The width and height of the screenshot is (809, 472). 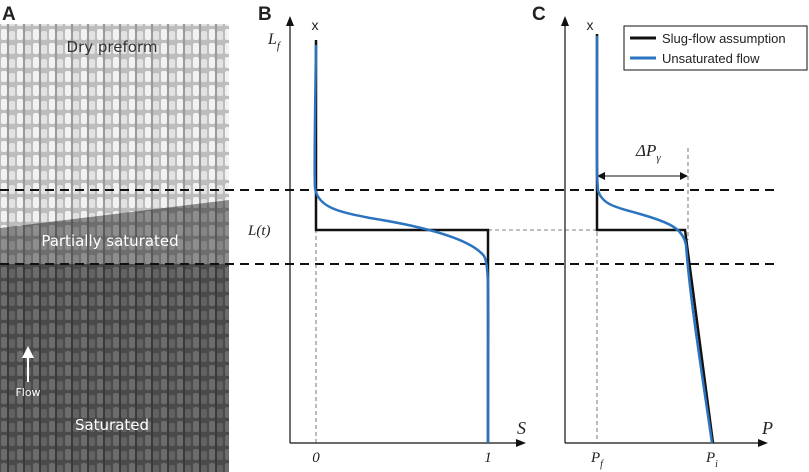 What do you see at coordinates (488, 458) in the screenshot?
I see `s-tick-1: 1` at bounding box center [488, 458].